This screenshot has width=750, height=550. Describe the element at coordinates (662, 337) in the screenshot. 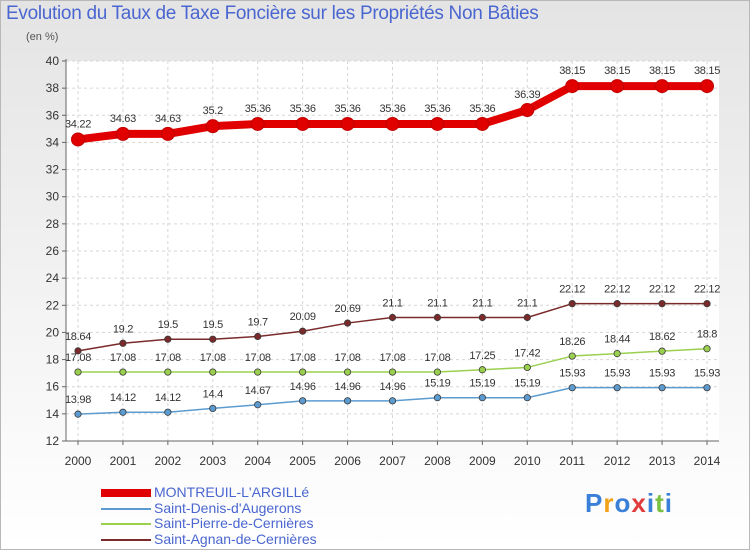

I see `data-label: 18.62` at that location.